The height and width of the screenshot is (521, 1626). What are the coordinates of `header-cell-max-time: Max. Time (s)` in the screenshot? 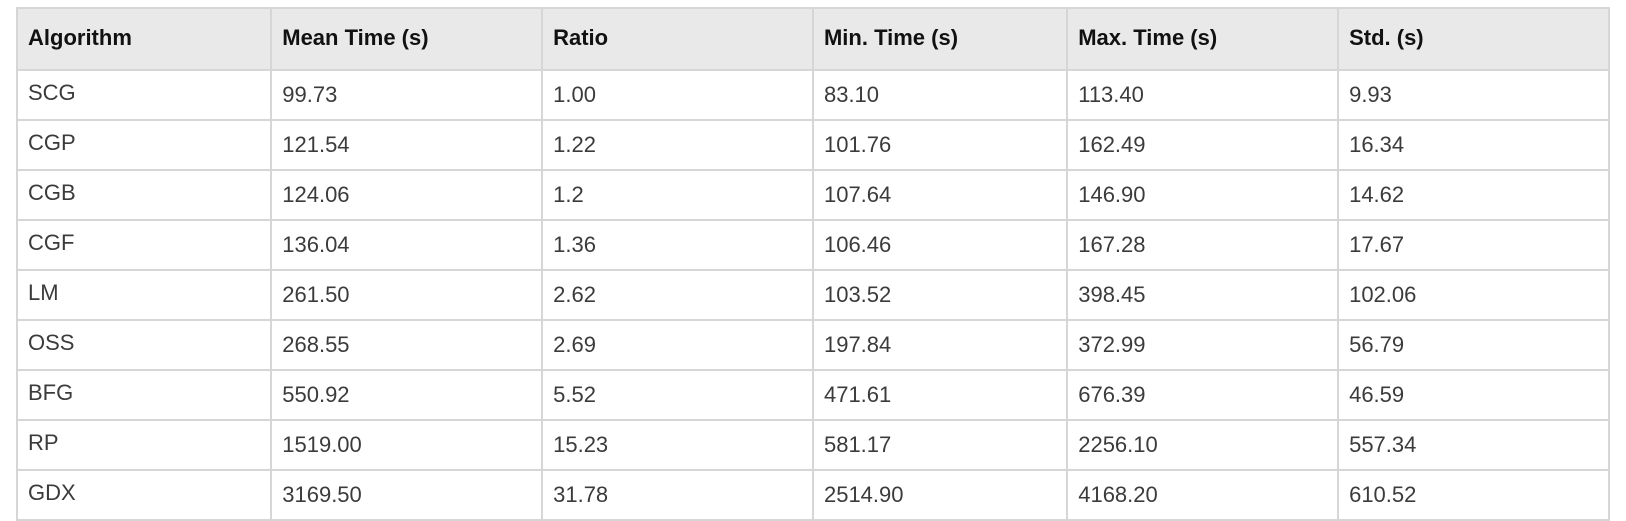 It's located at (1203, 39).